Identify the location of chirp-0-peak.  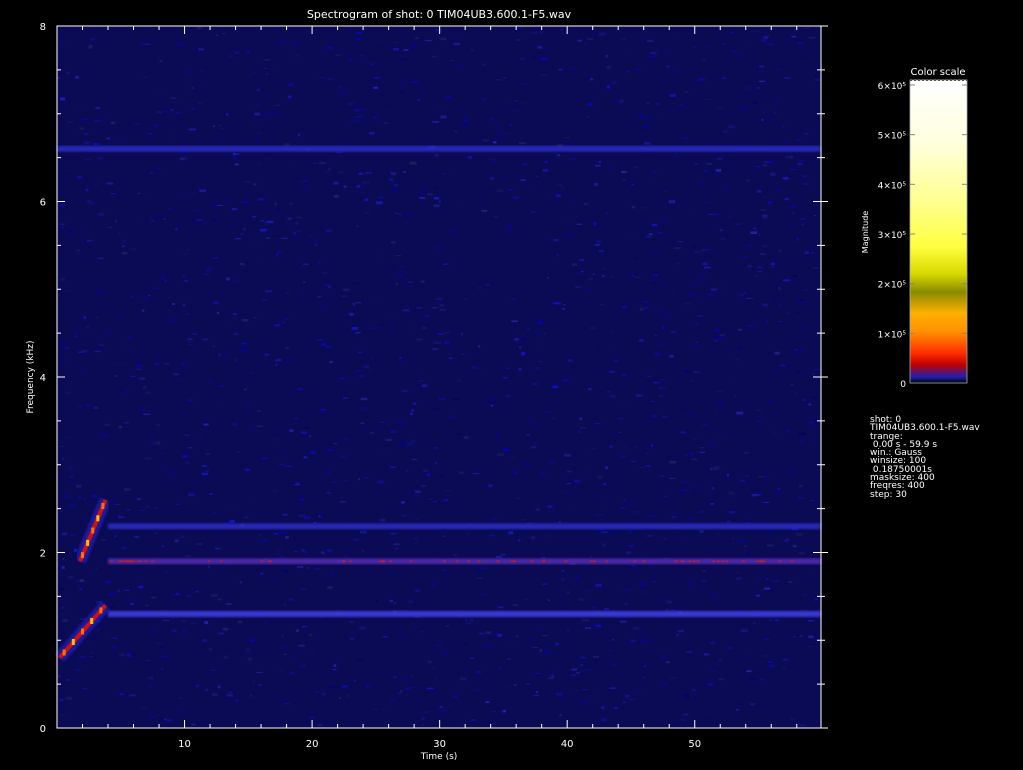
(73, 642).